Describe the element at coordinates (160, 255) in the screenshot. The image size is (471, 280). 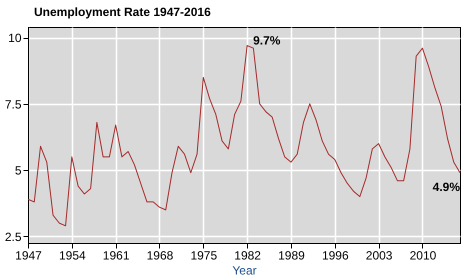
I see `x-tick-label: 1968` at that location.